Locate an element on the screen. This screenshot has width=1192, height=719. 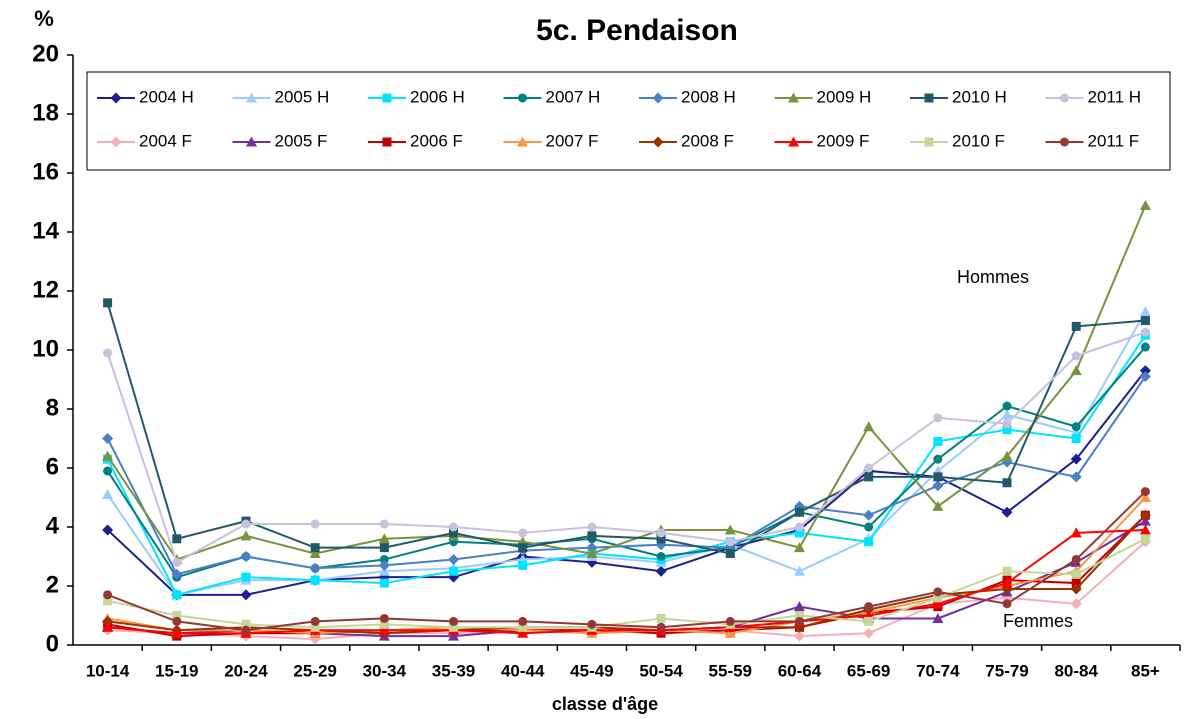
legend is located at coordinates (628, 121).